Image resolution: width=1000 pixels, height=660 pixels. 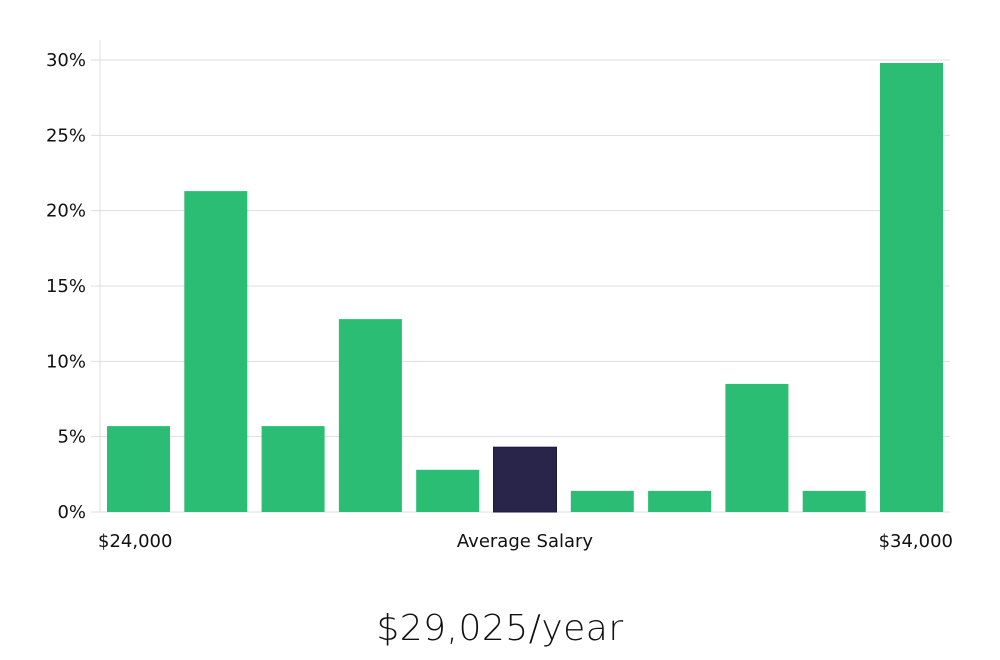 What do you see at coordinates (916, 541) in the screenshot?
I see `x-axis-end-label: $34,000` at bounding box center [916, 541].